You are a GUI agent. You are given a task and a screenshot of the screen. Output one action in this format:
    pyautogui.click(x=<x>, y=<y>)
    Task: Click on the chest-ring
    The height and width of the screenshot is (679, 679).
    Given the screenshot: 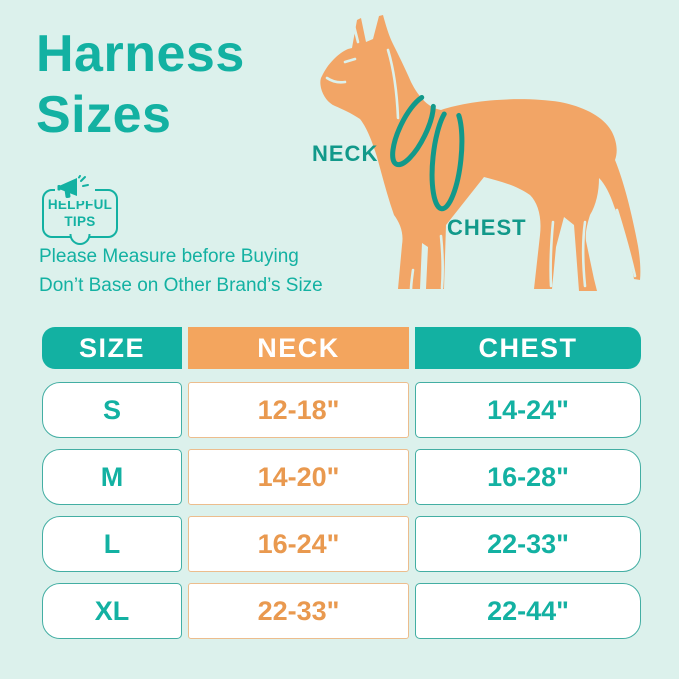 What is the action you would take?
    pyautogui.click(x=447, y=158)
    